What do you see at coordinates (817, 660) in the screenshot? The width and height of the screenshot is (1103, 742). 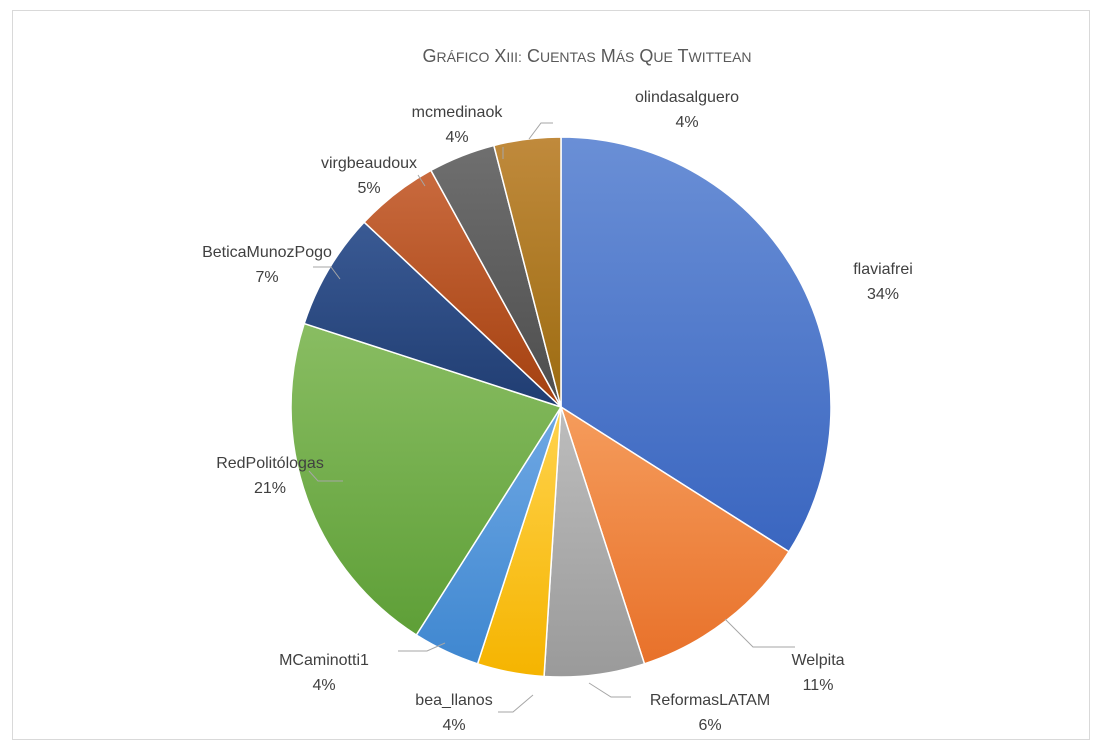 I see `slice-label-name: Welpita` at bounding box center [817, 660].